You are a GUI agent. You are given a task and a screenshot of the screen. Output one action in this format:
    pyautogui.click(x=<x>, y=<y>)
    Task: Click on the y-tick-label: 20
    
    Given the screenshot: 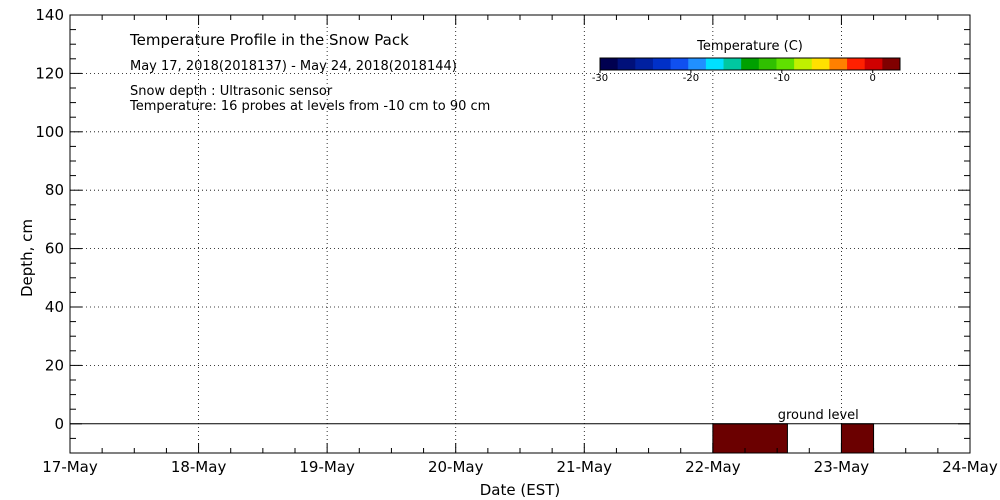 What is the action you would take?
    pyautogui.click(x=54, y=365)
    